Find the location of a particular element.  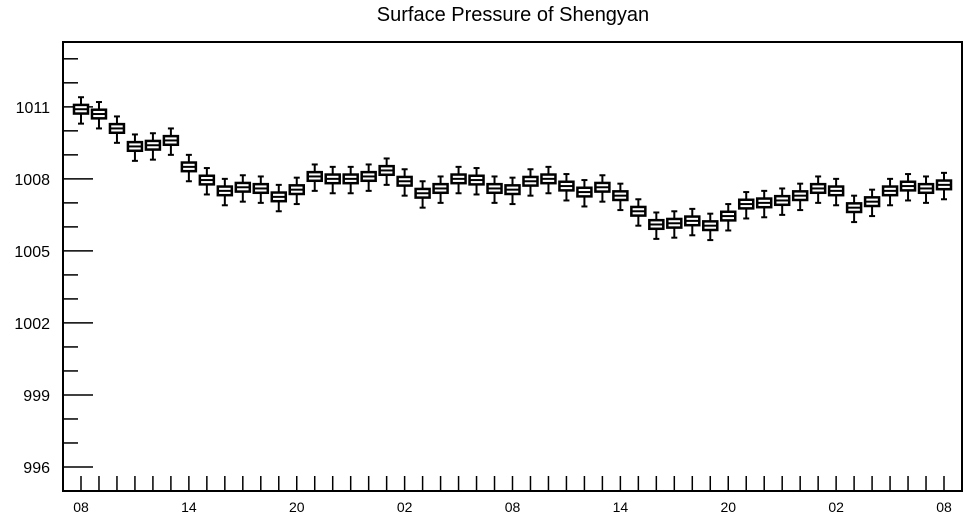

y-tick-label: 1008 is located at coordinates (32, 180).